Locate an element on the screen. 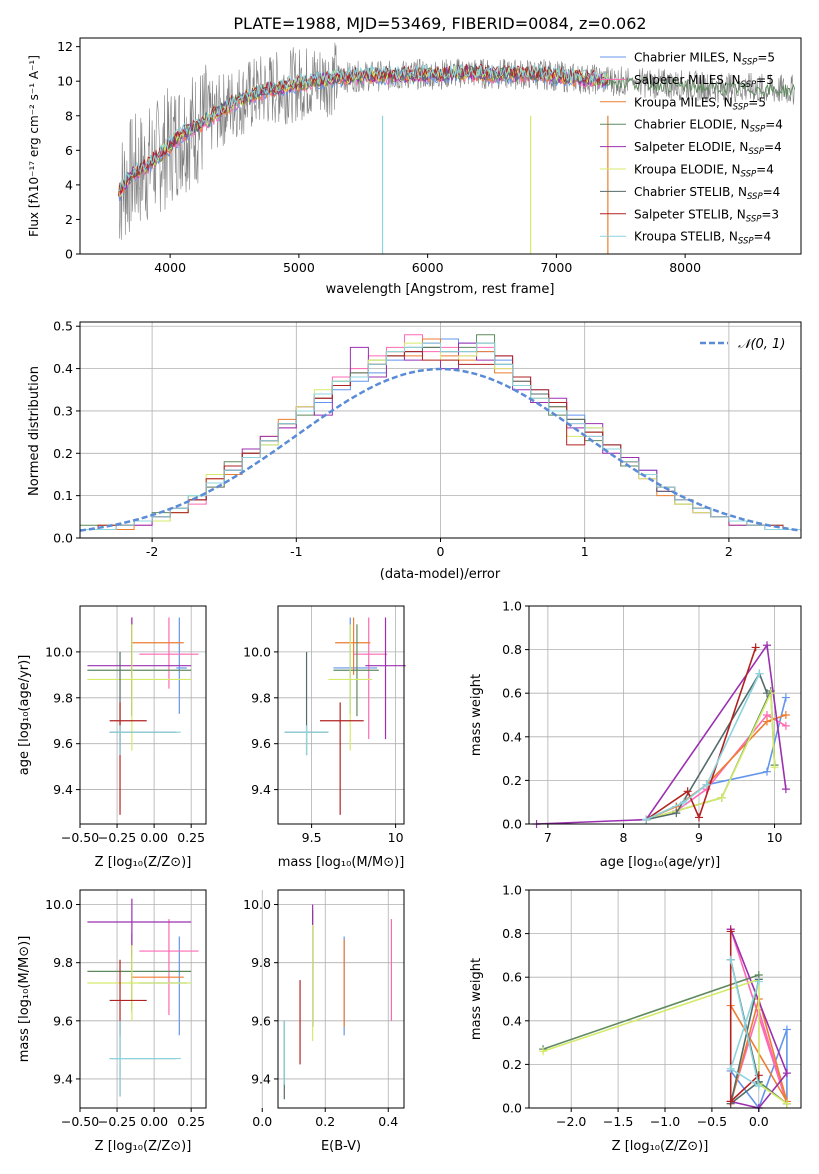  legend-label: Salpeter MILES, NSSP=5 is located at coordinates (704, 81).